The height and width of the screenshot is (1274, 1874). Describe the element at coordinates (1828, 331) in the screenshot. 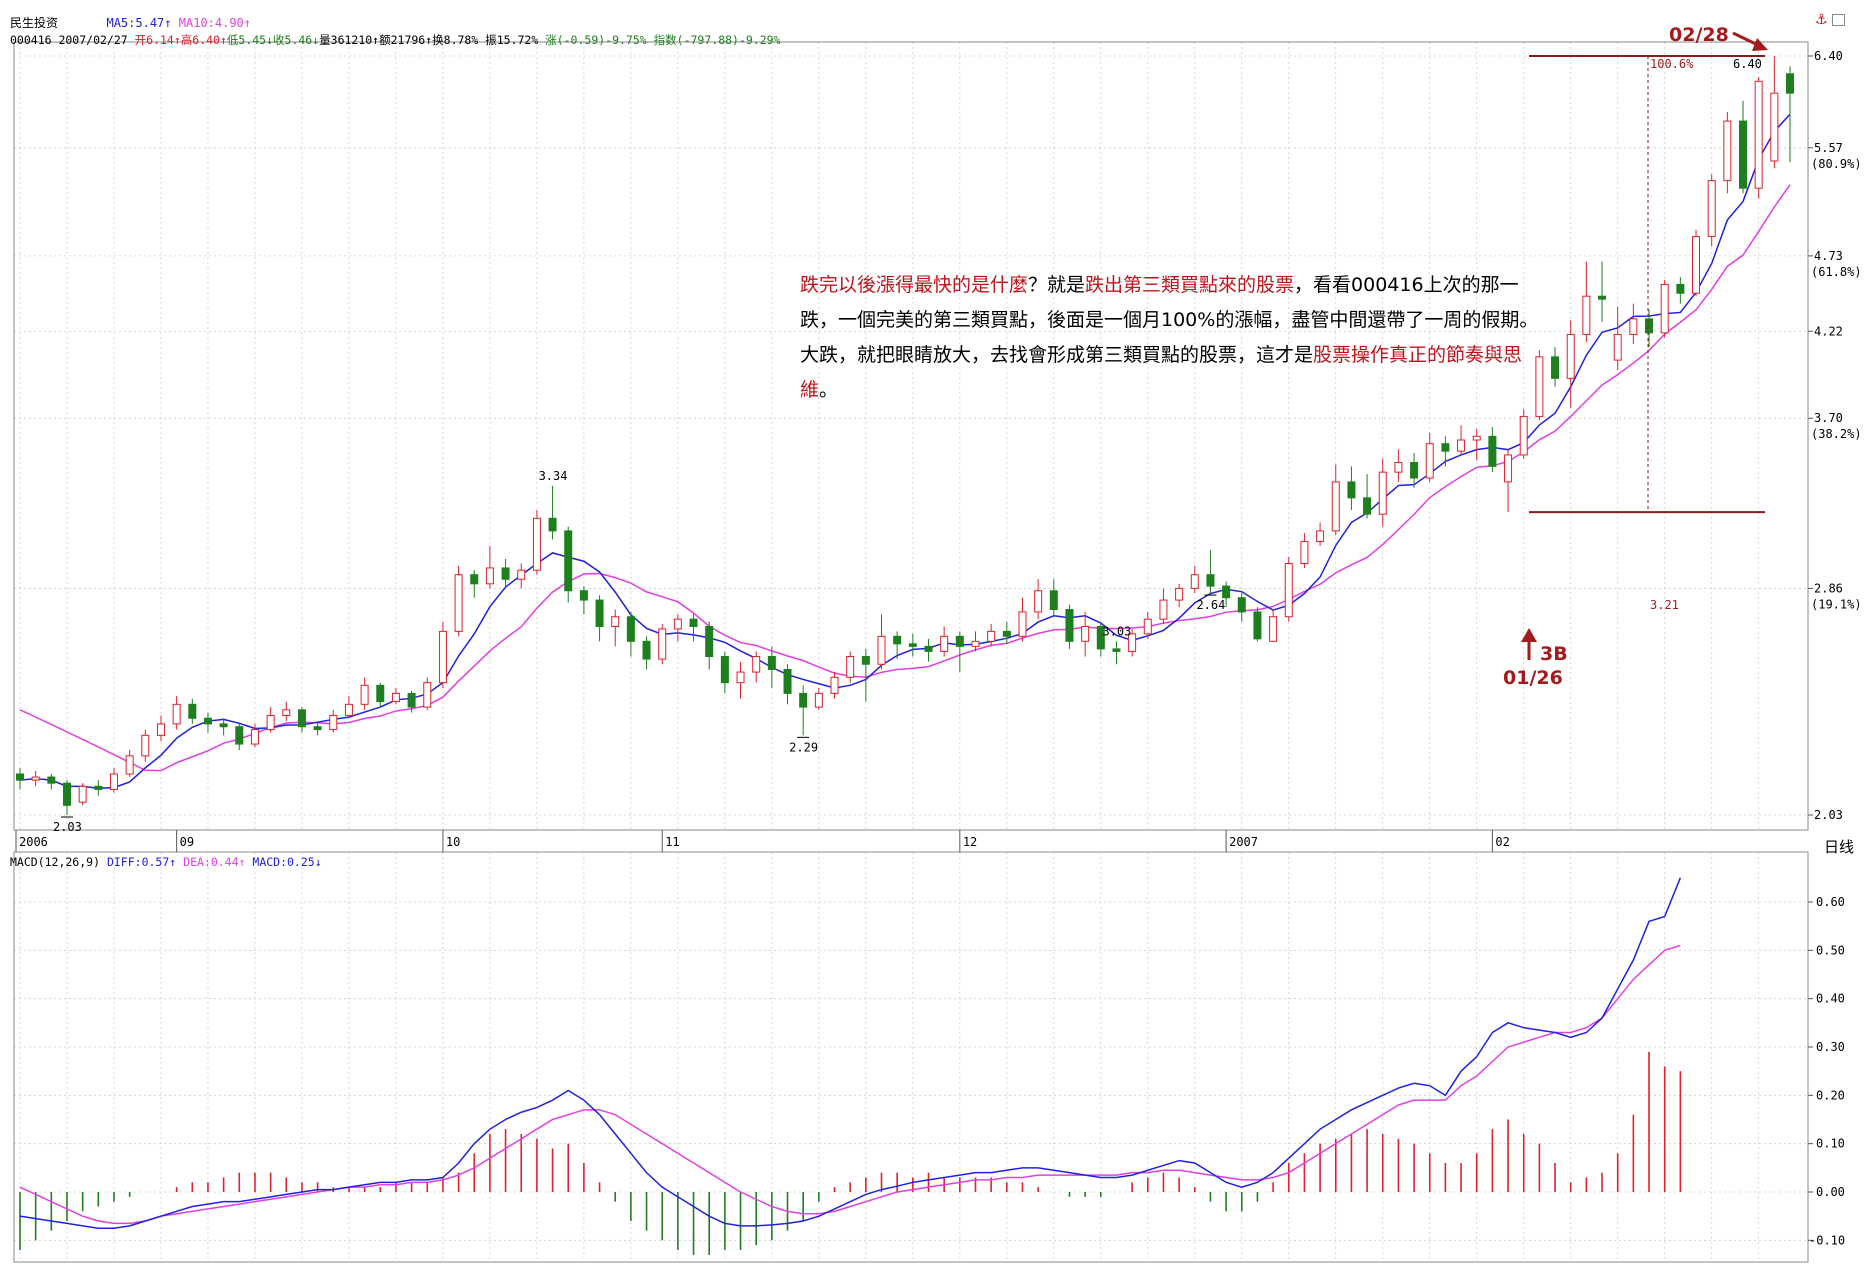

I see `y-tick-label: 4.22` at that location.